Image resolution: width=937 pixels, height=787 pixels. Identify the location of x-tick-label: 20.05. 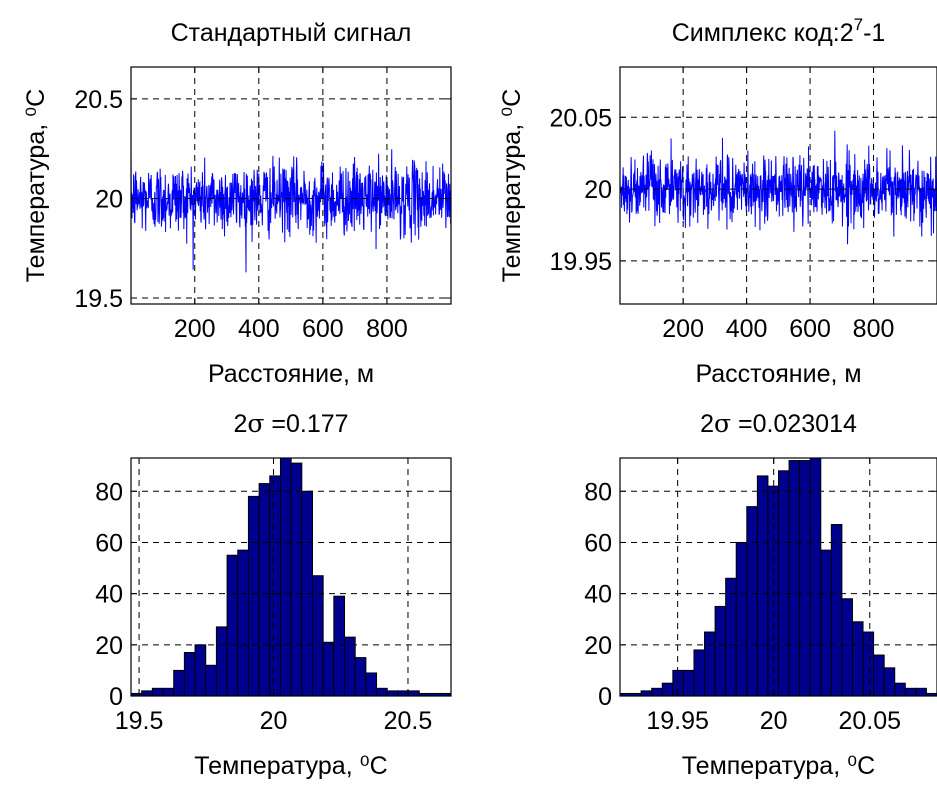
(869, 721).